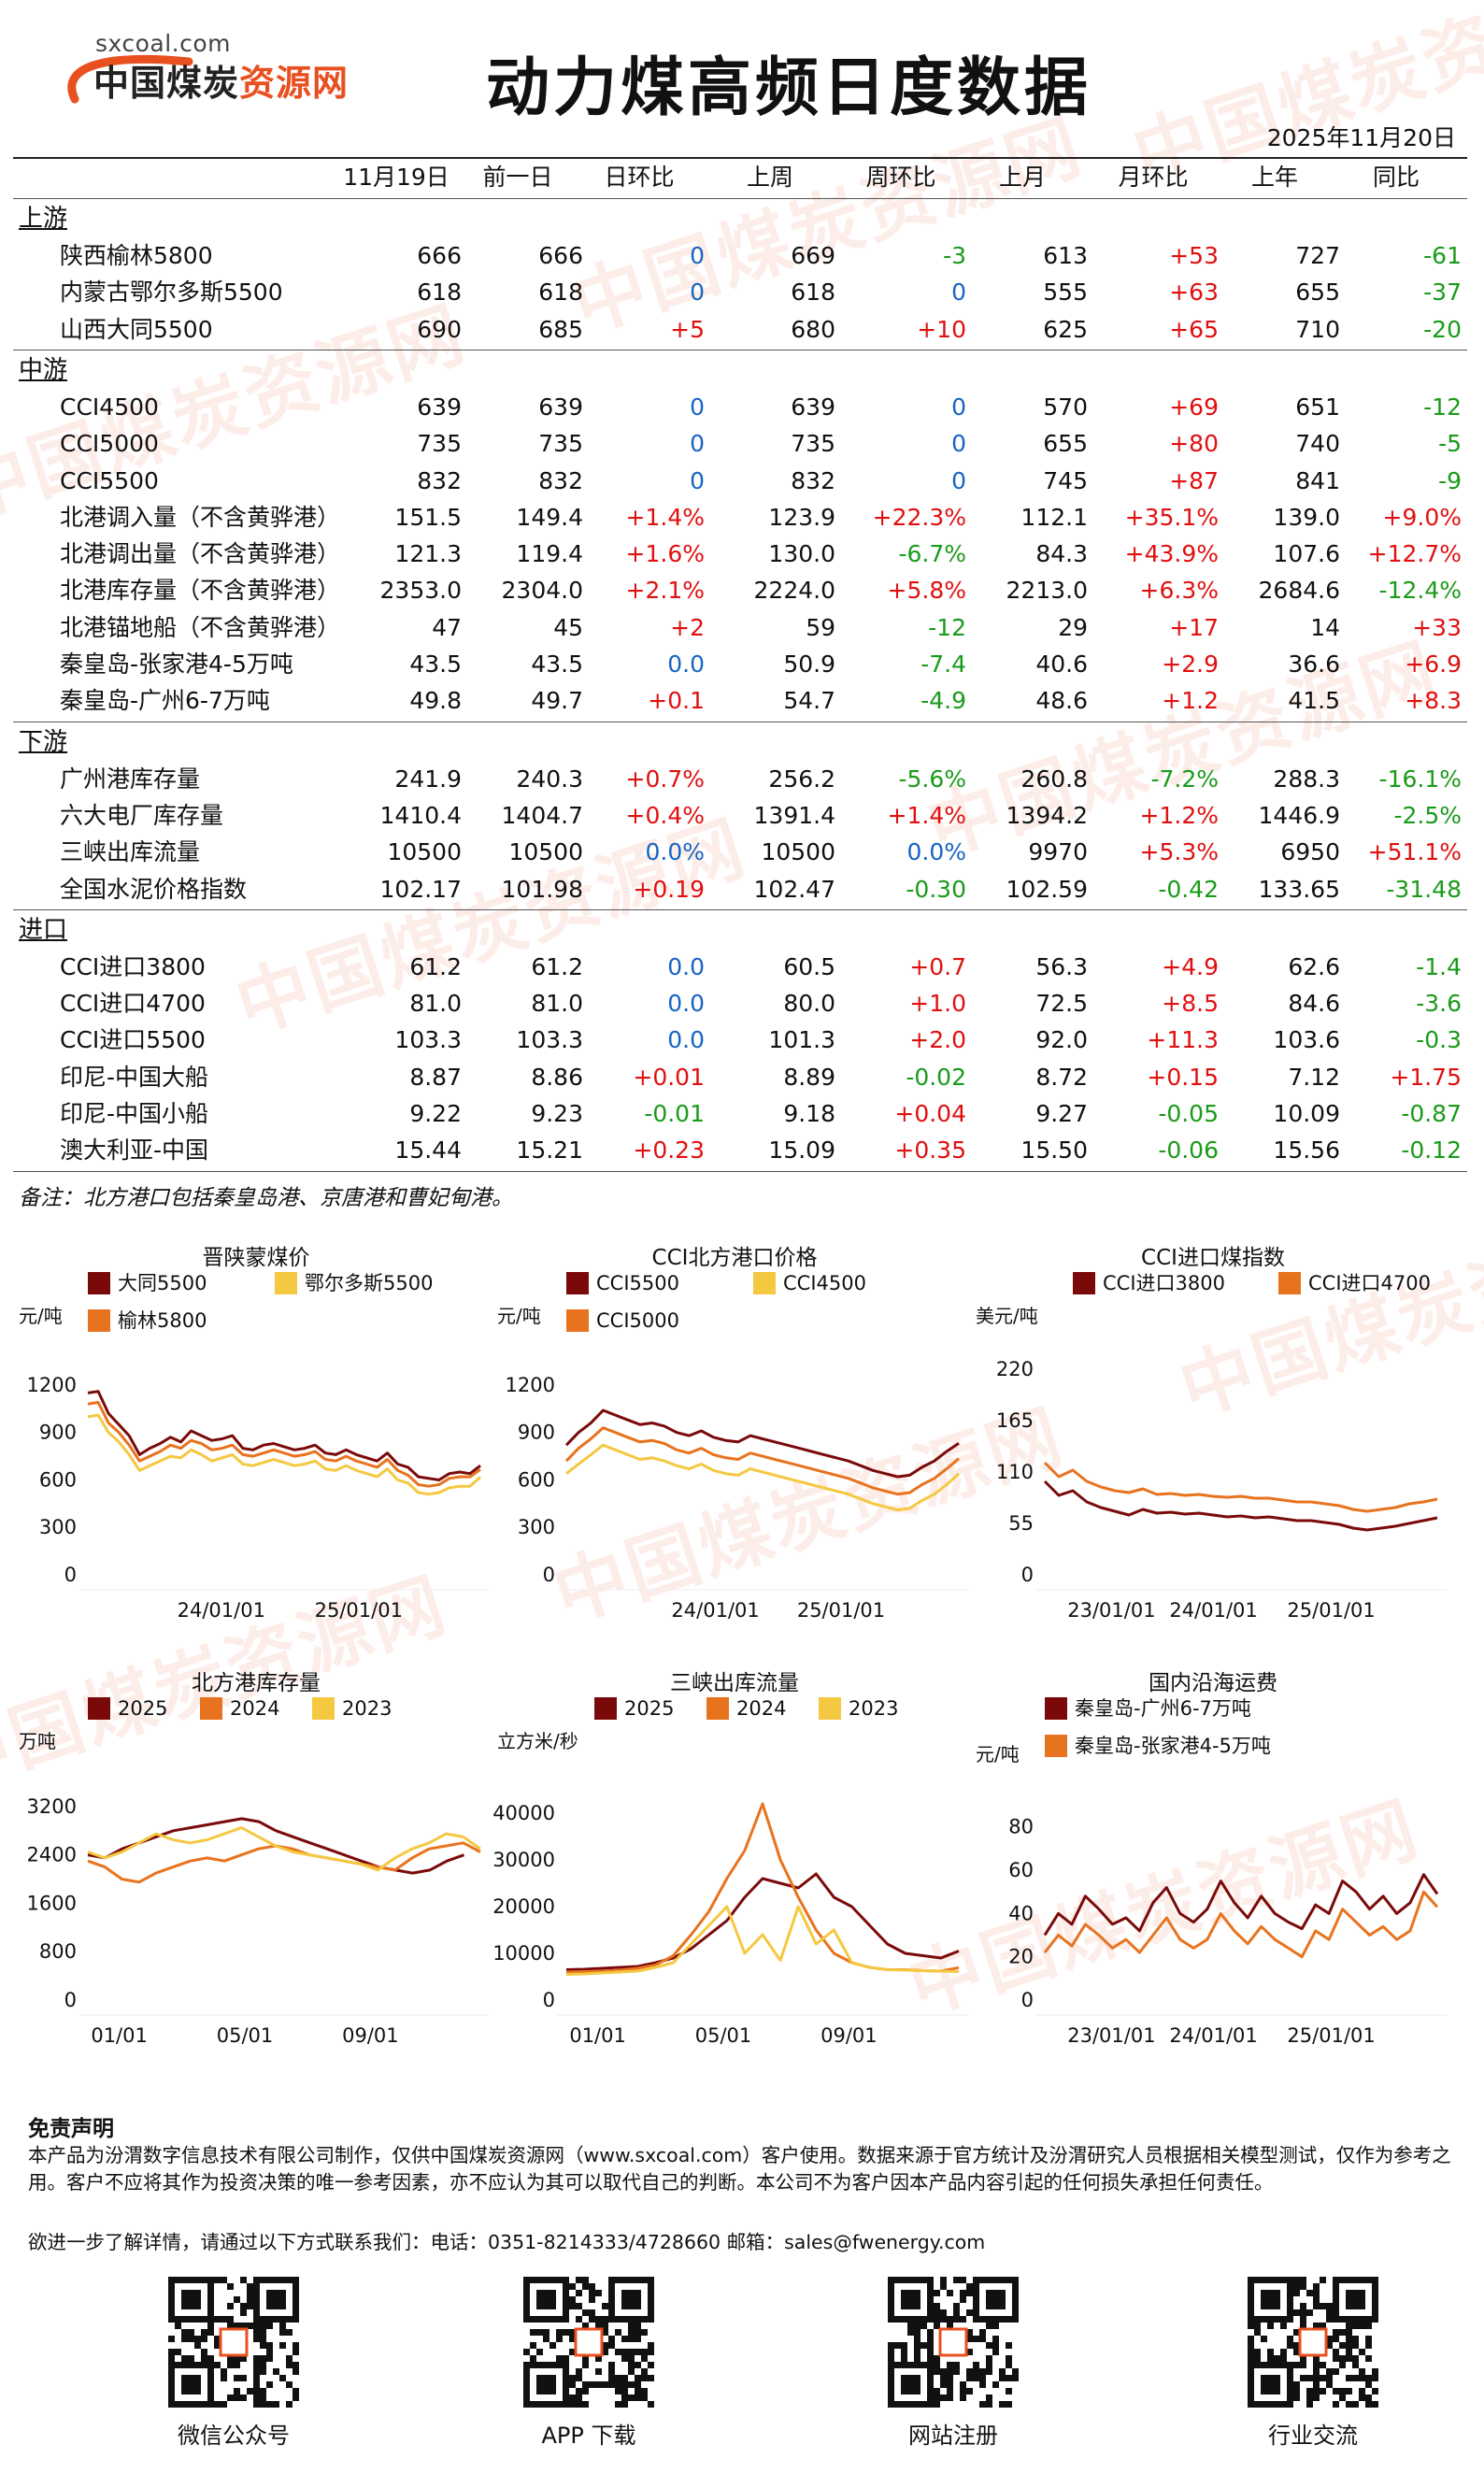 This screenshot has height=2473, width=1484. I want to click on row-label: 广州港库存量, so click(130, 779).